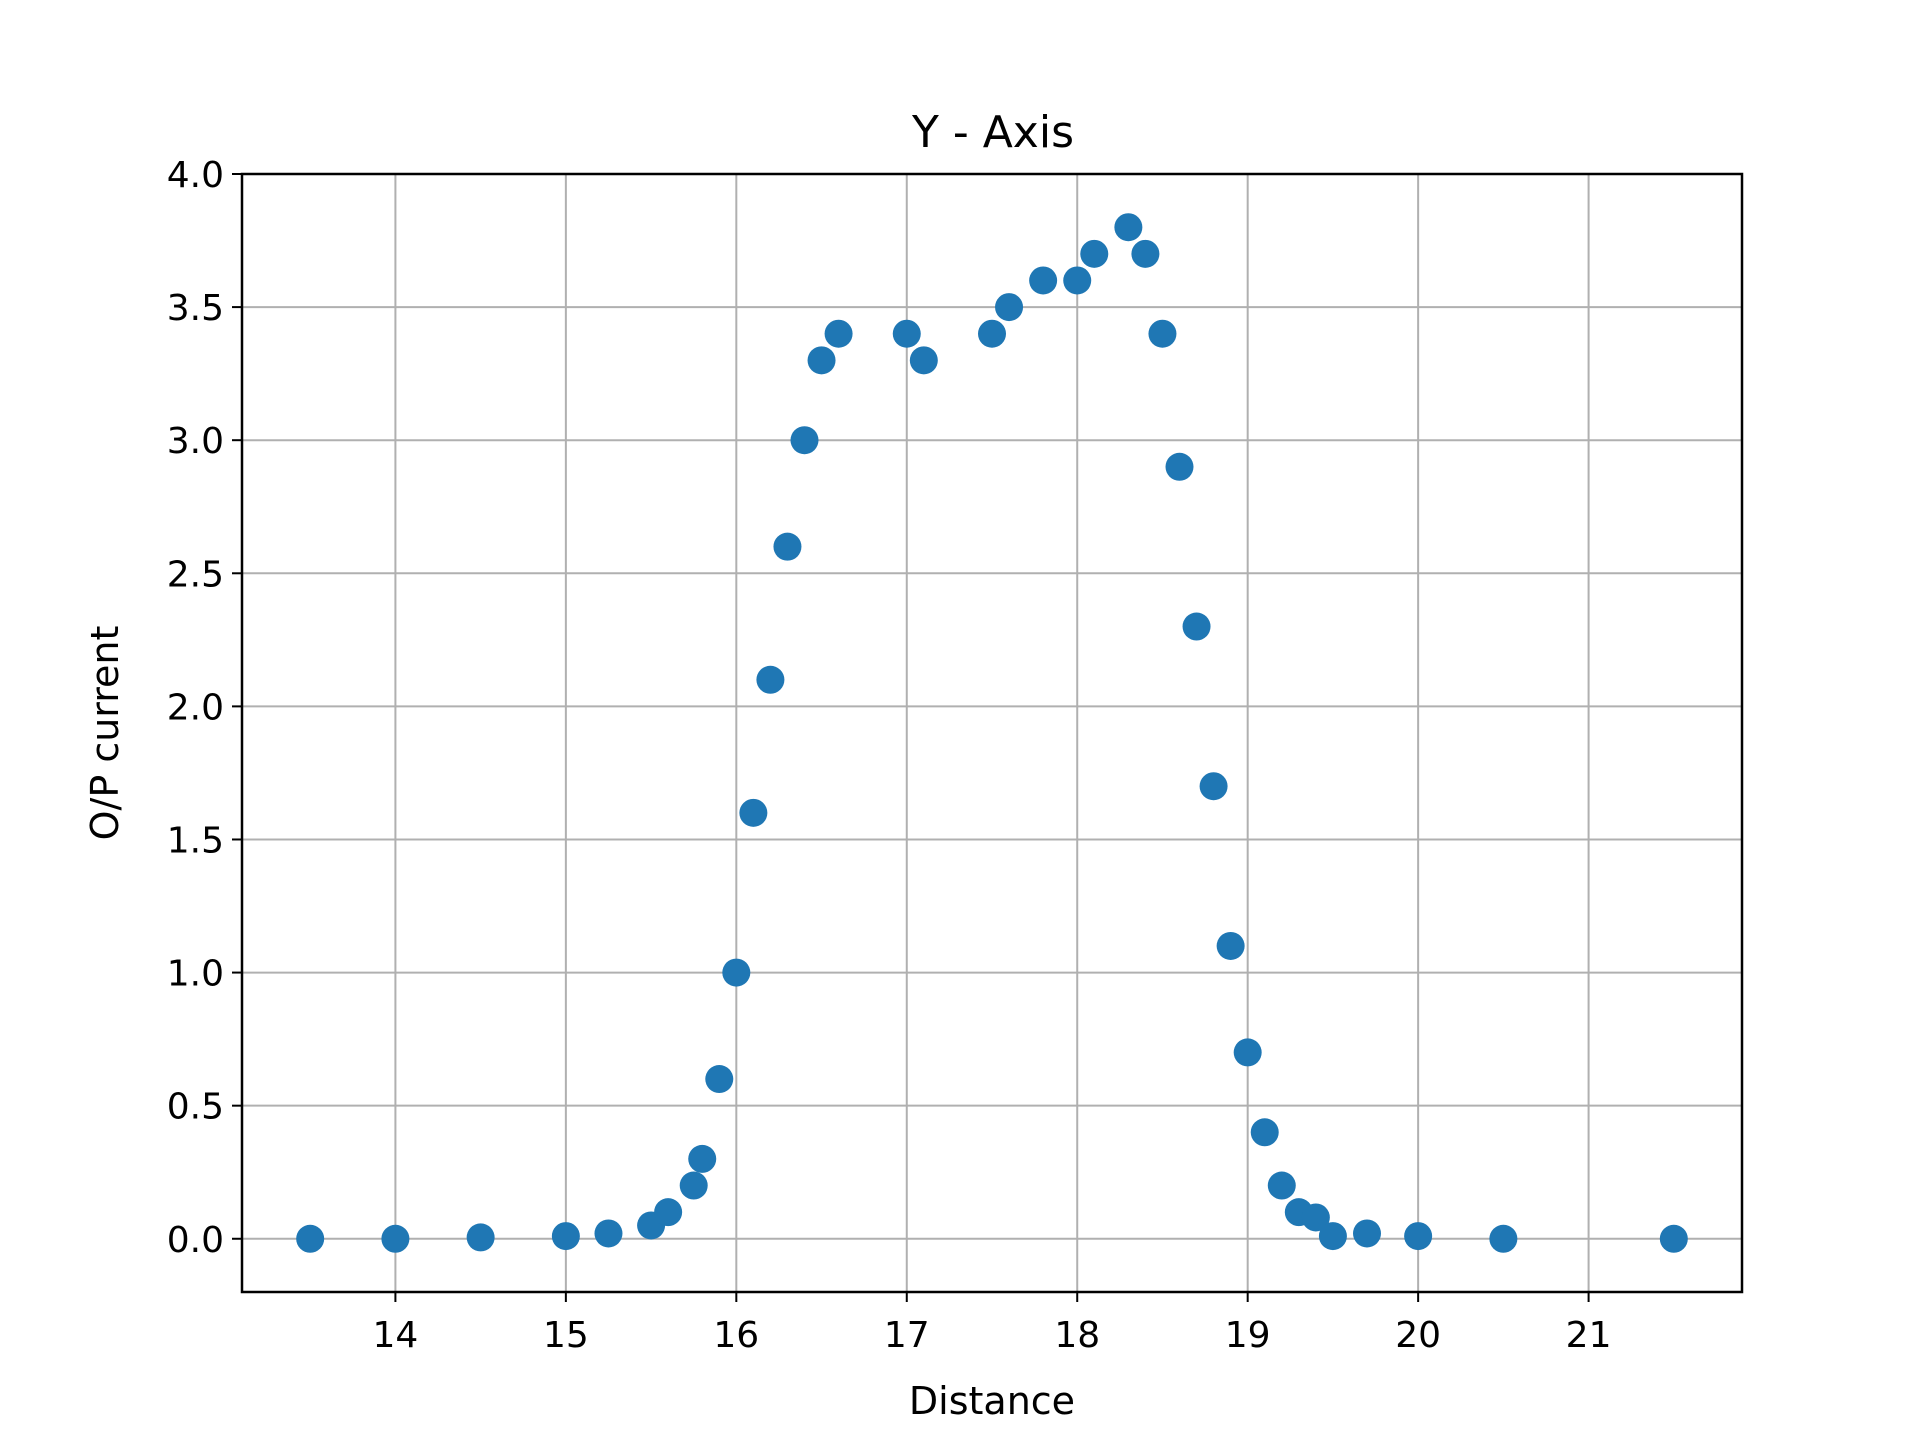 The height and width of the screenshot is (1440, 1920). I want to click on y-tick-label: 3.0, so click(195, 441).